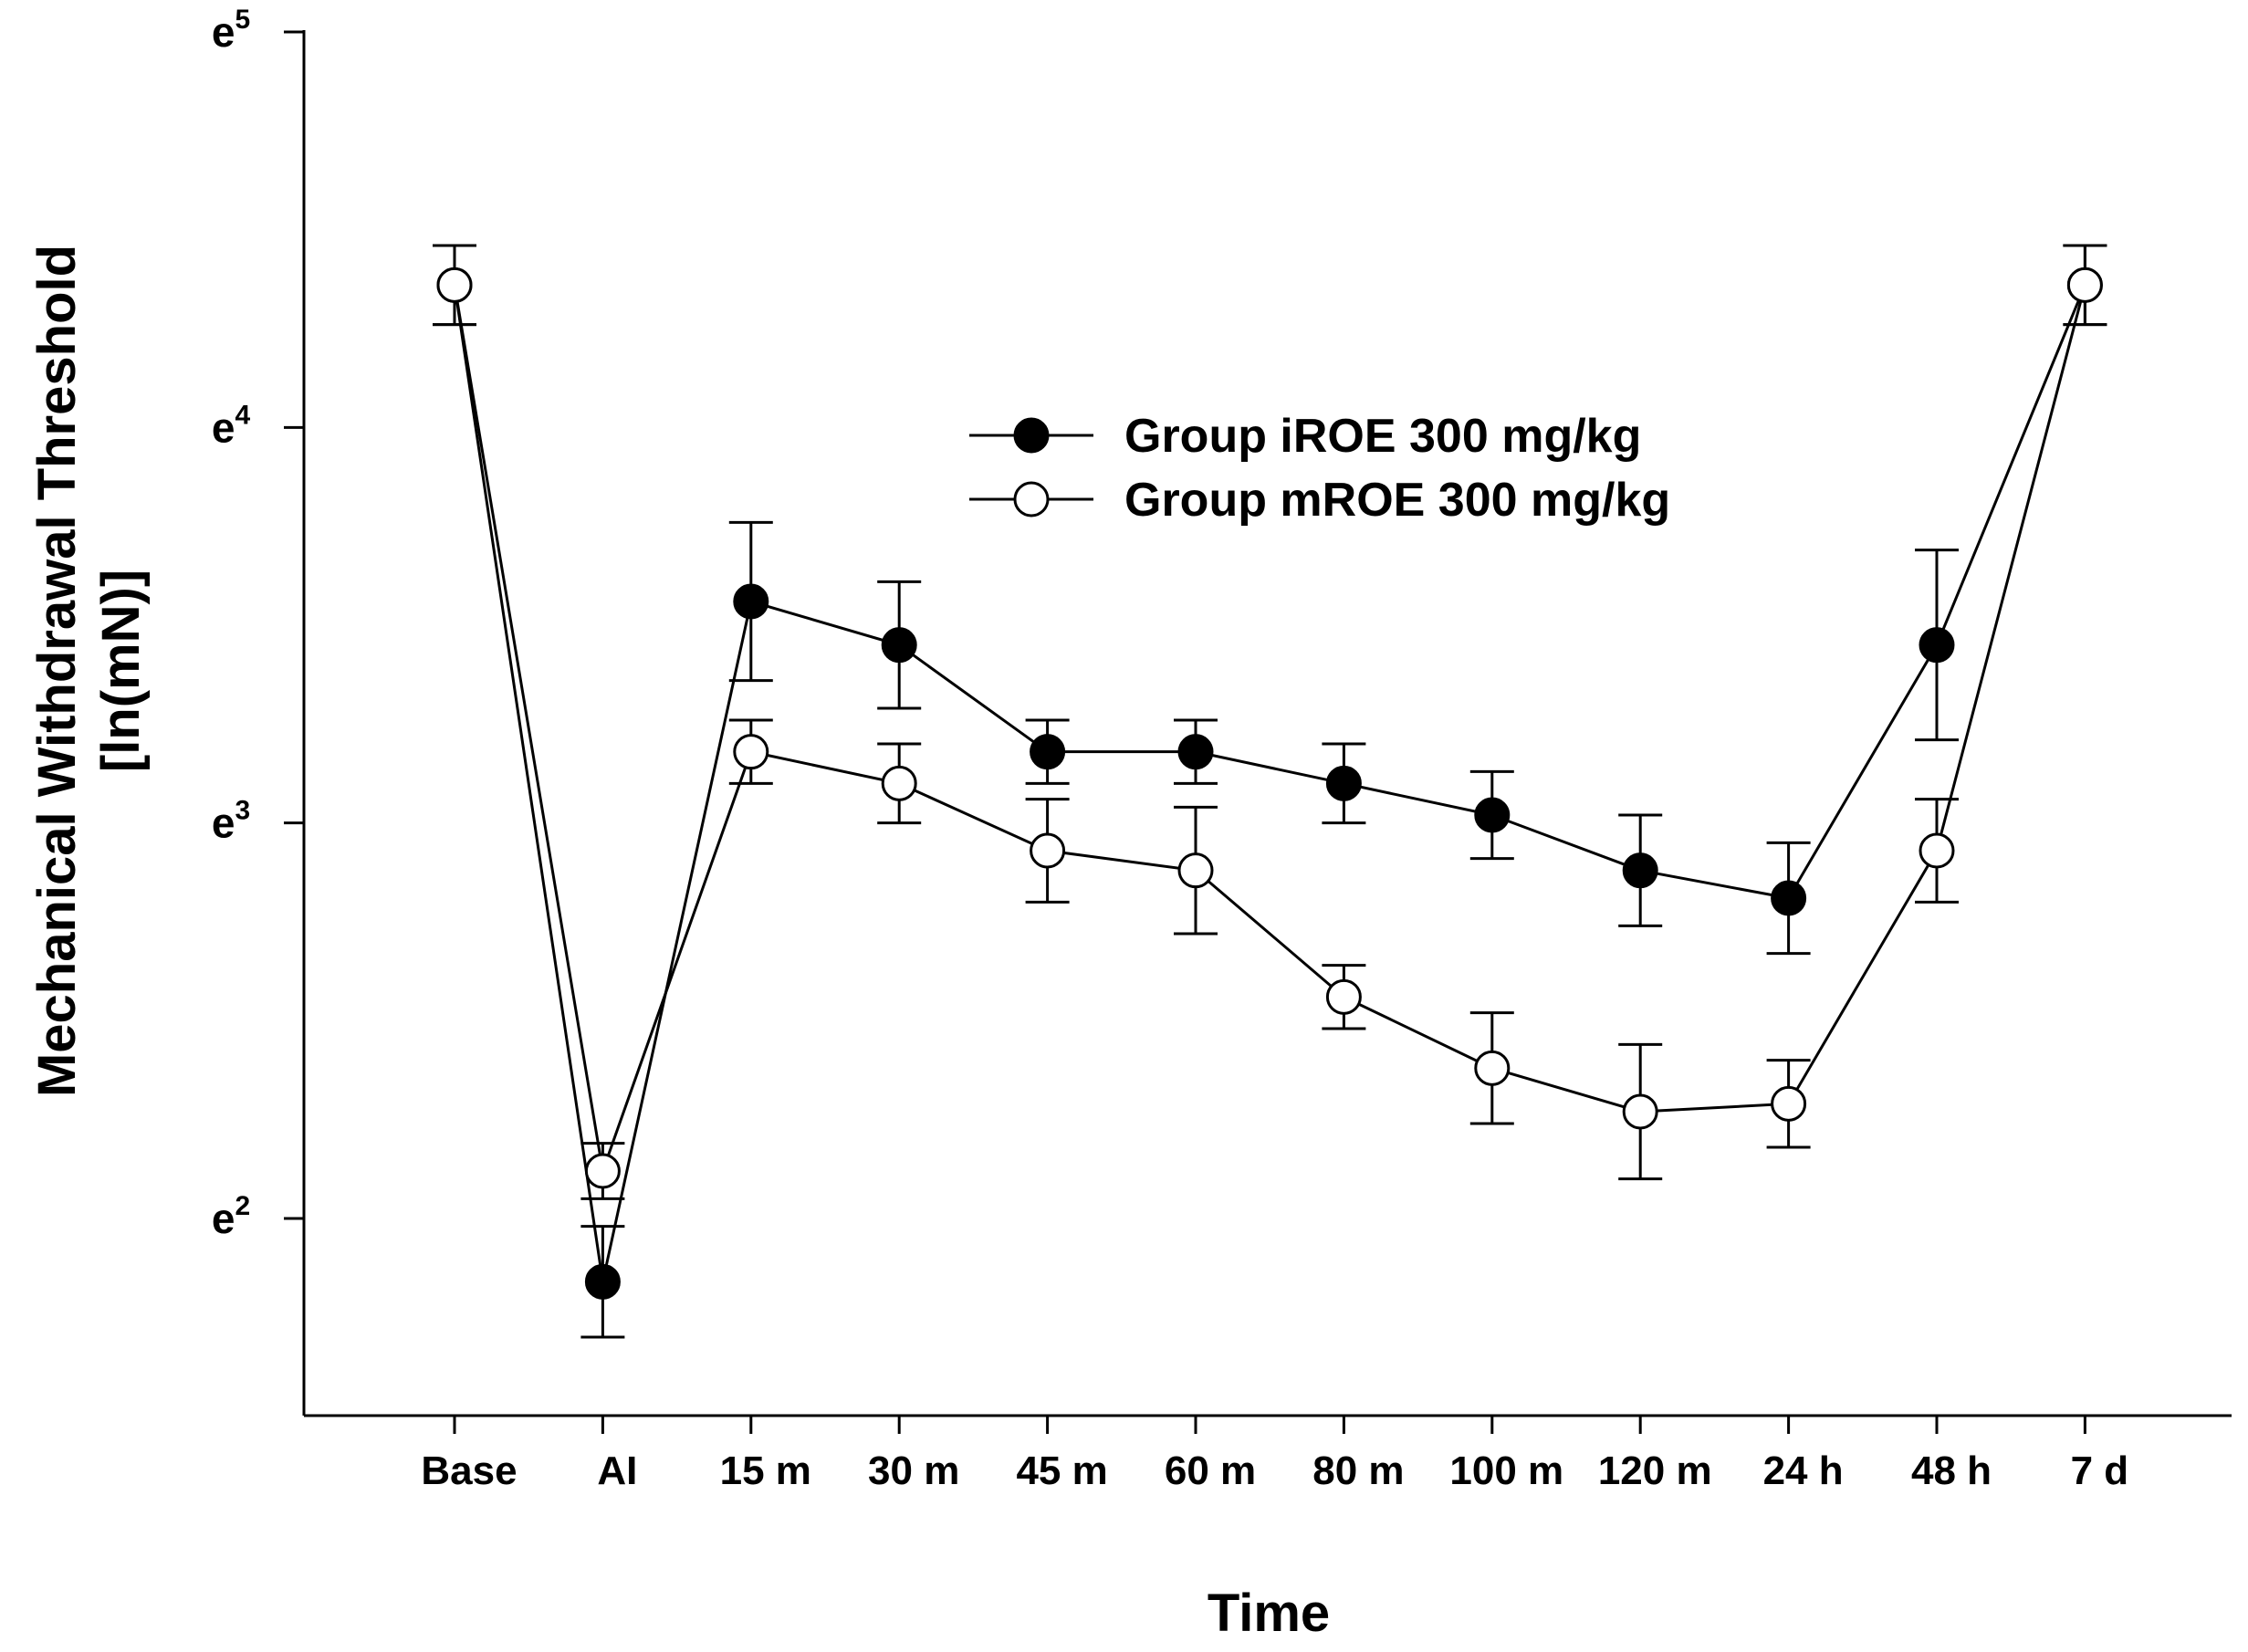 This screenshot has width=2248, height=1652. What do you see at coordinates (1397, 500) in the screenshot?
I see `legend-label-mroe: Group mROE 300 mg/kg` at bounding box center [1397, 500].